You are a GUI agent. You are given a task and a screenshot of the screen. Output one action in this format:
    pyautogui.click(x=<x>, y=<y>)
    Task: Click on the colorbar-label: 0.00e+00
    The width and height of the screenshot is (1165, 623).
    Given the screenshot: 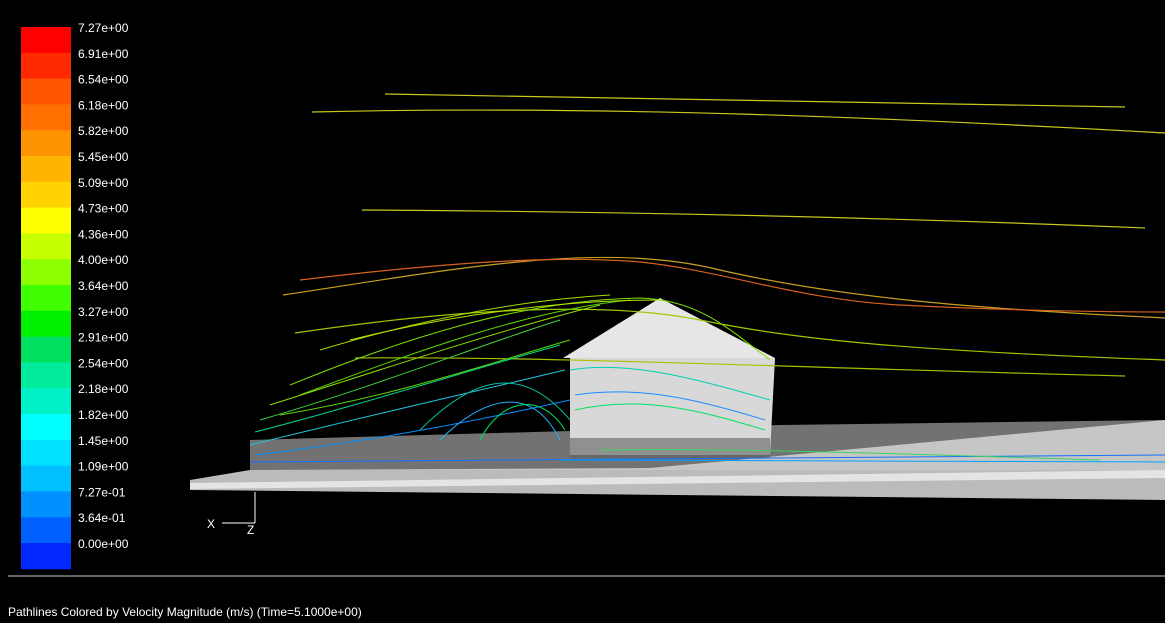 What is the action you would take?
    pyautogui.click(x=103, y=544)
    